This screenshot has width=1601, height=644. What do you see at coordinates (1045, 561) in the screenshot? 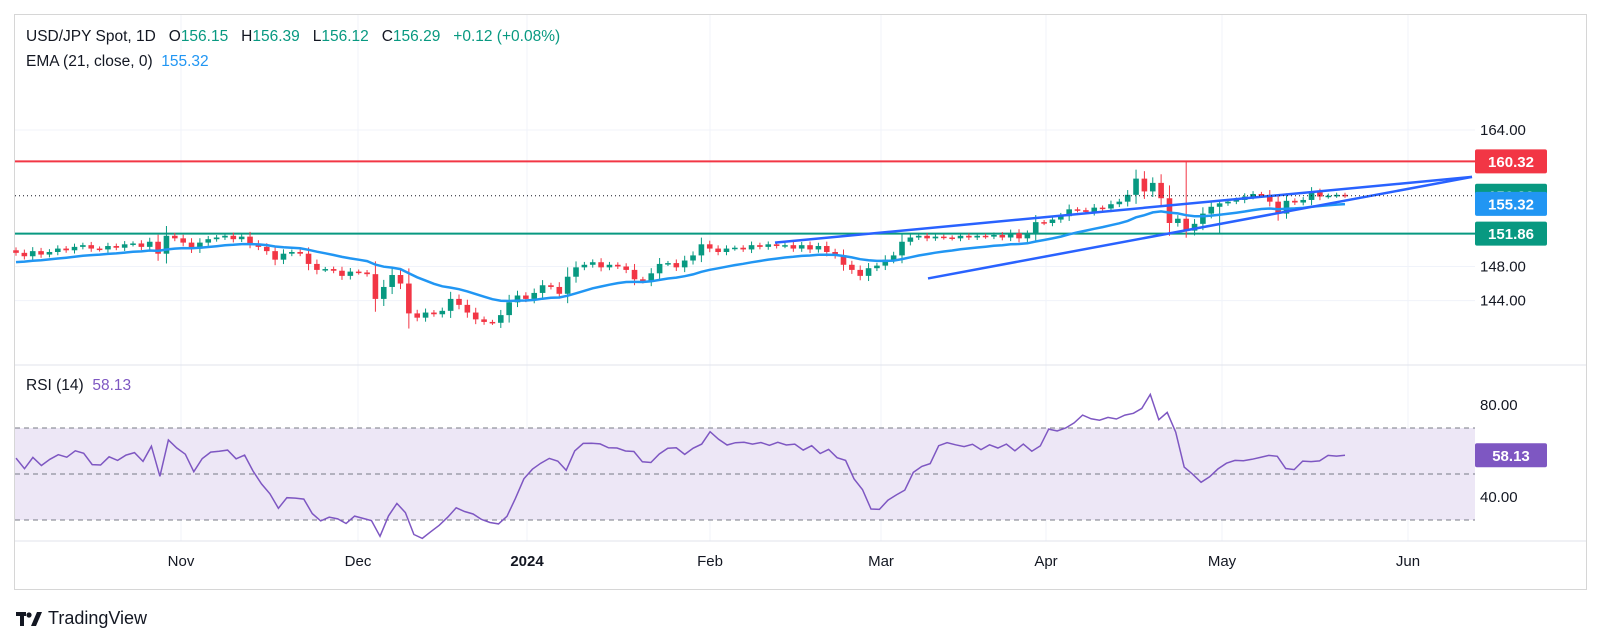
I see `x-tick-label: Apr` at bounding box center [1045, 561].